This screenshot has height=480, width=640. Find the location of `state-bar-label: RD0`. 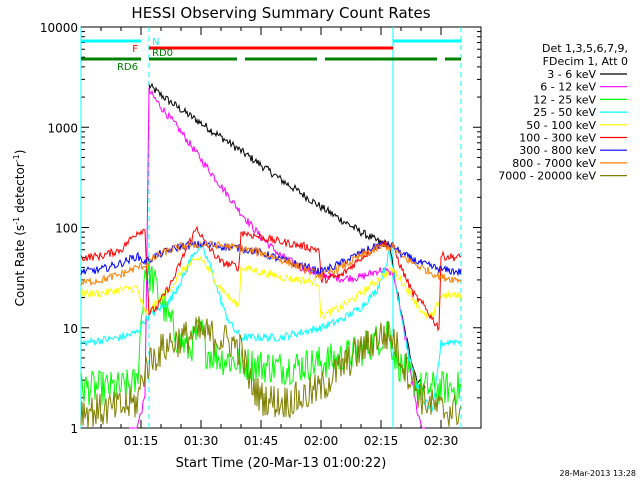

state-bar-label: RD0 is located at coordinates (162, 53).